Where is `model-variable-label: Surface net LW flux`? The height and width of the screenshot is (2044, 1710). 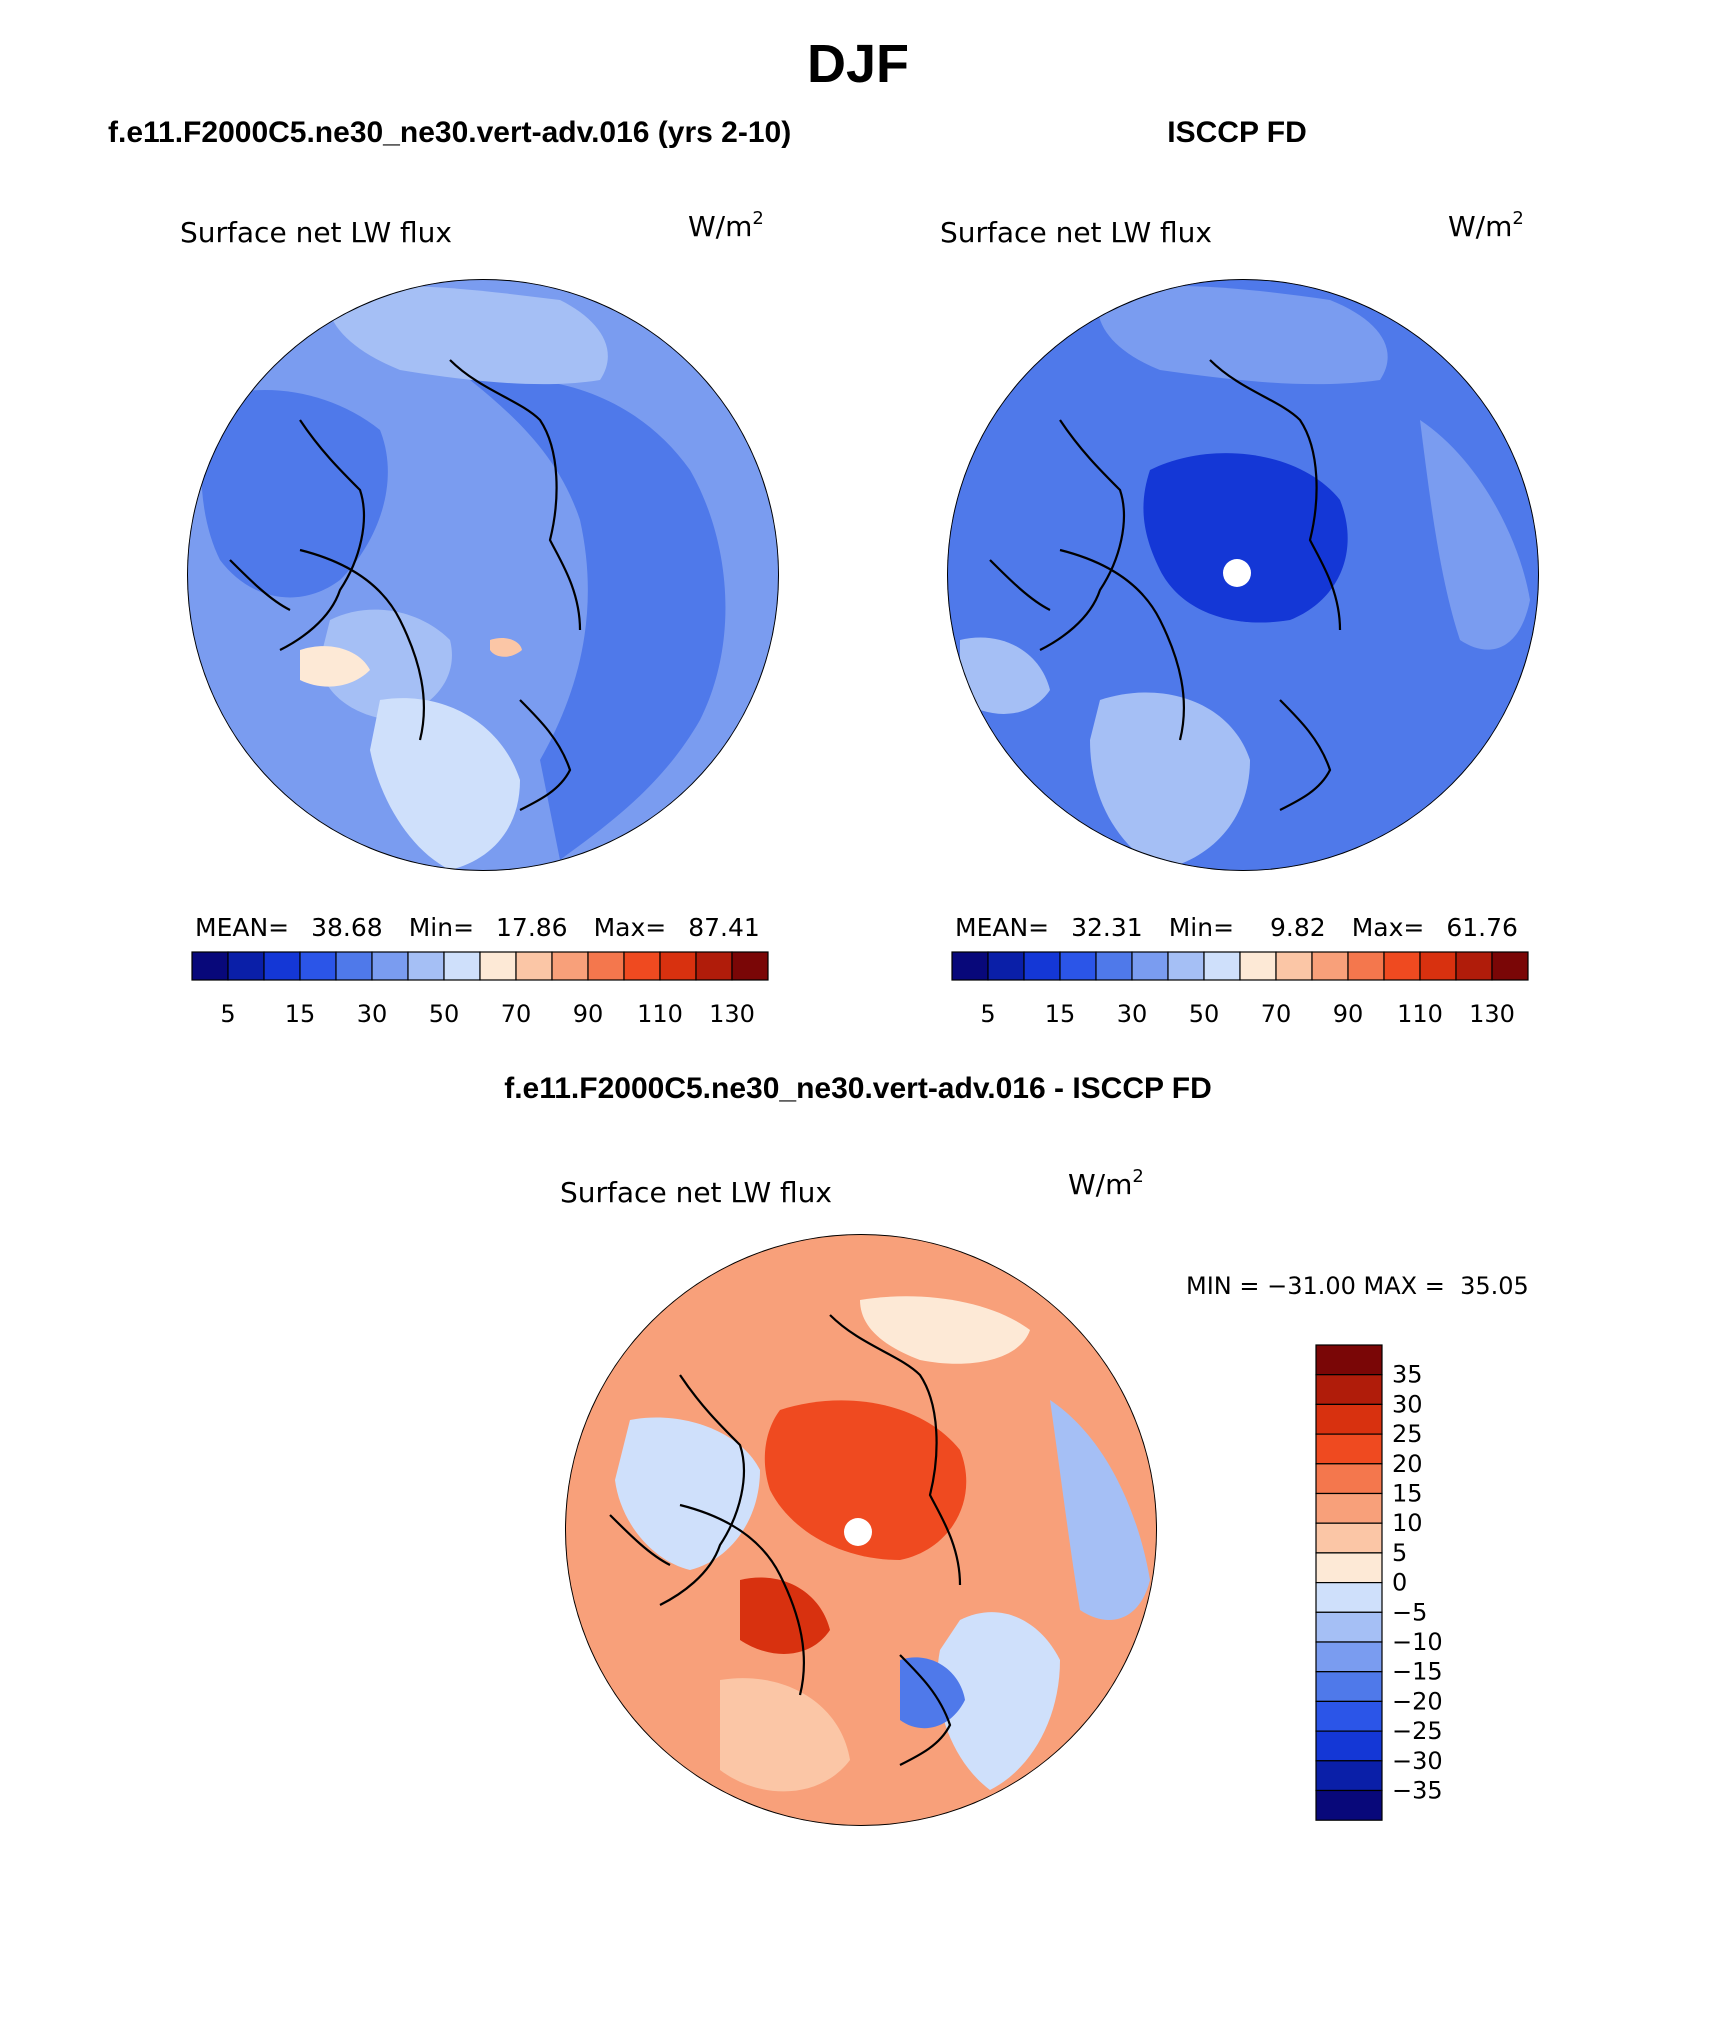 model-variable-label: Surface net LW flux is located at coordinates (316, 232).